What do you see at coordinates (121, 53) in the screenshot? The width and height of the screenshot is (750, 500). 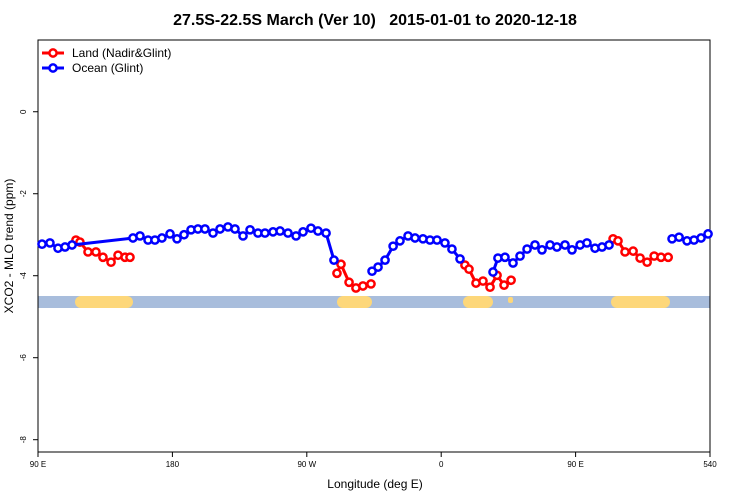 I see `legend-label: Land (Nadir&Glint)` at bounding box center [121, 53].